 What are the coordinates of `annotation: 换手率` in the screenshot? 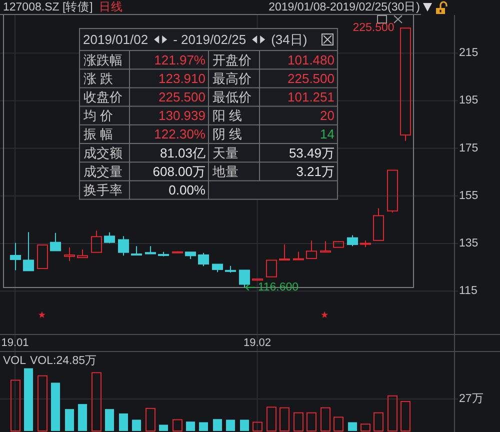 It's located at (103, 190).